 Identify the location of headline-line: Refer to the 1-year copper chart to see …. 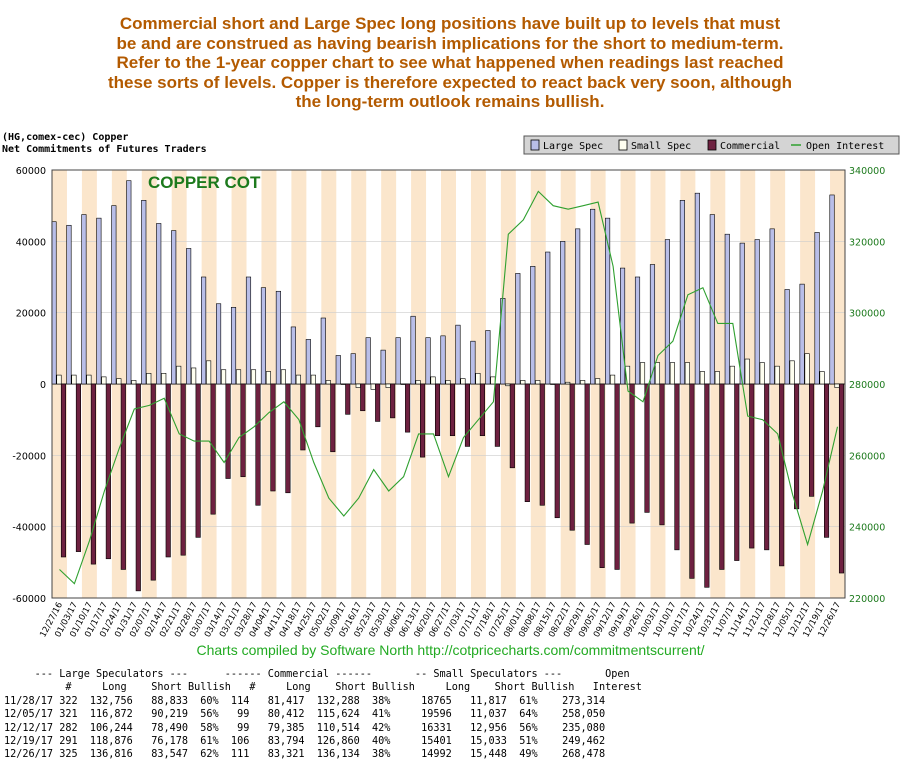
(450, 62).